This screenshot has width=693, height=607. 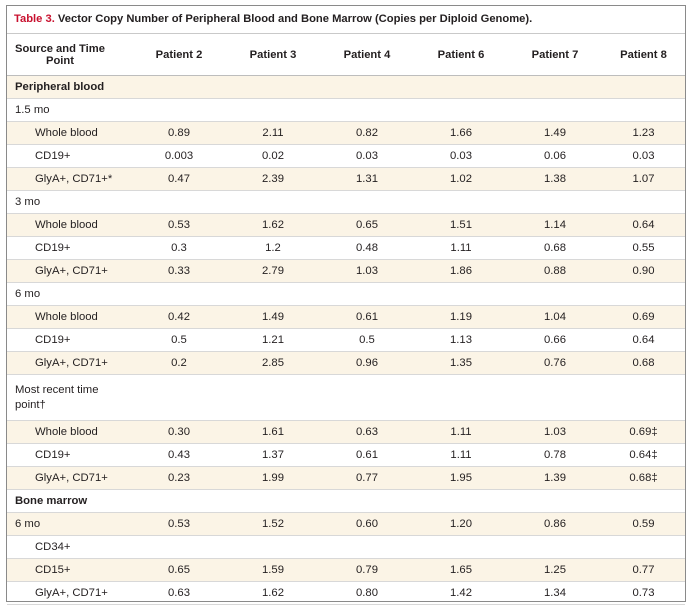 I want to click on row-label: Bone marrow, so click(x=69, y=501).